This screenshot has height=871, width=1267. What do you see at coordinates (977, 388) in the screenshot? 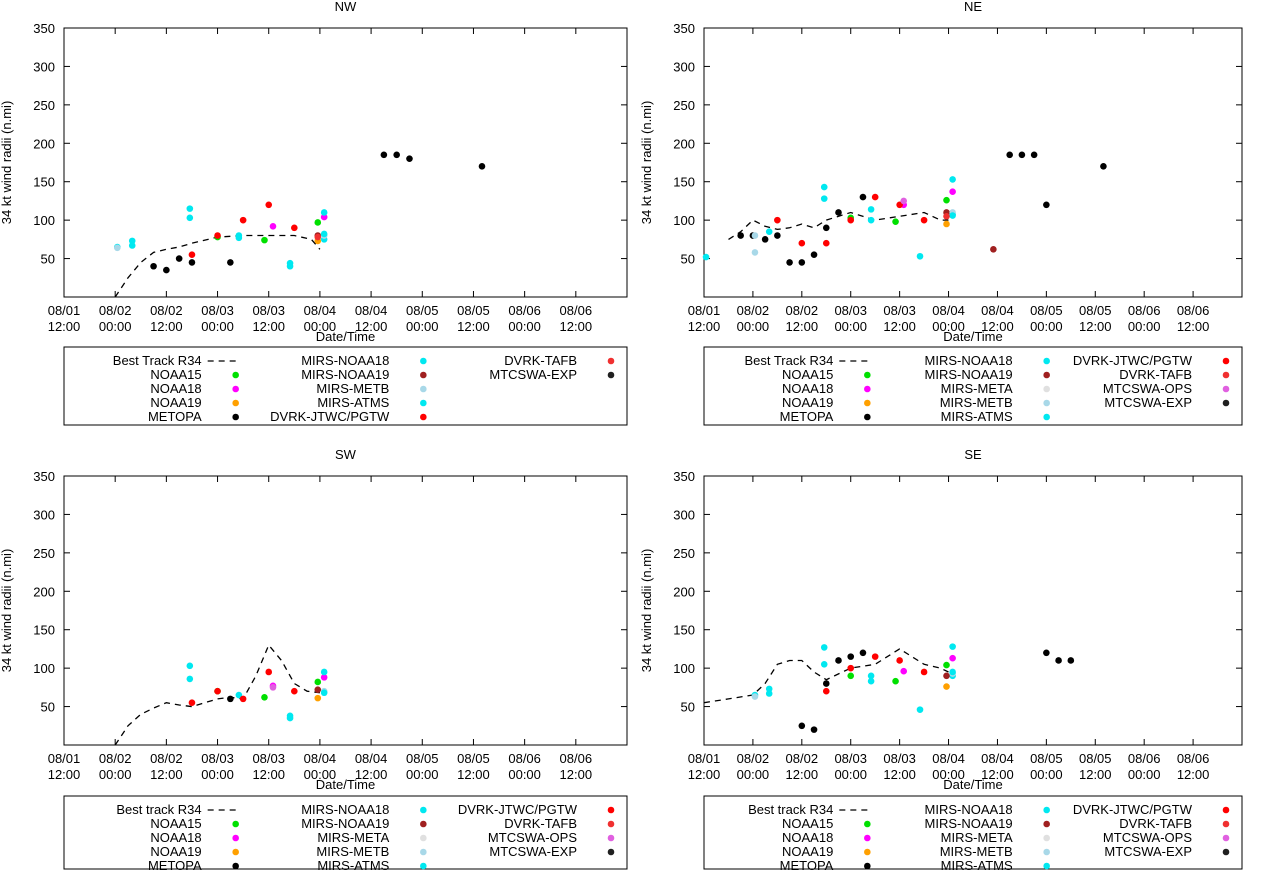
I see `legend-label: MIRS-META` at bounding box center [977, 388].